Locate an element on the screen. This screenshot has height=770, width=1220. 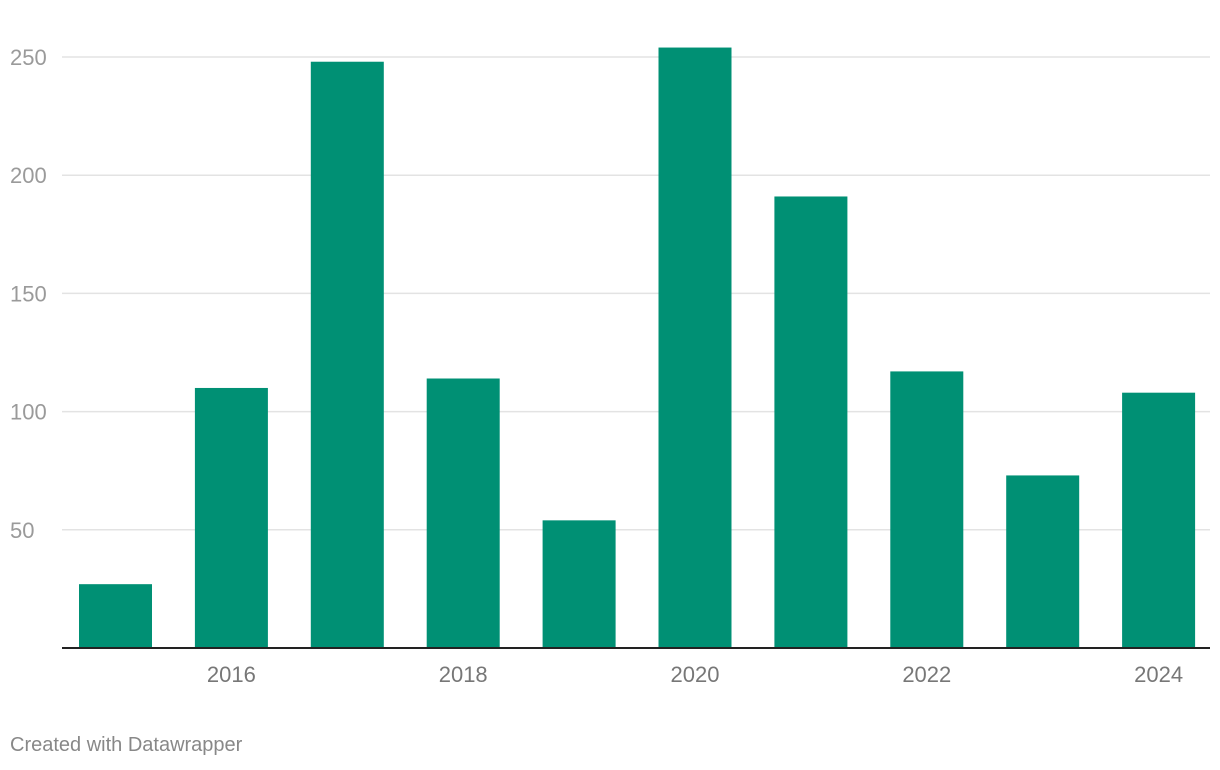
bar-2017 is located at coordinates (347, 354).